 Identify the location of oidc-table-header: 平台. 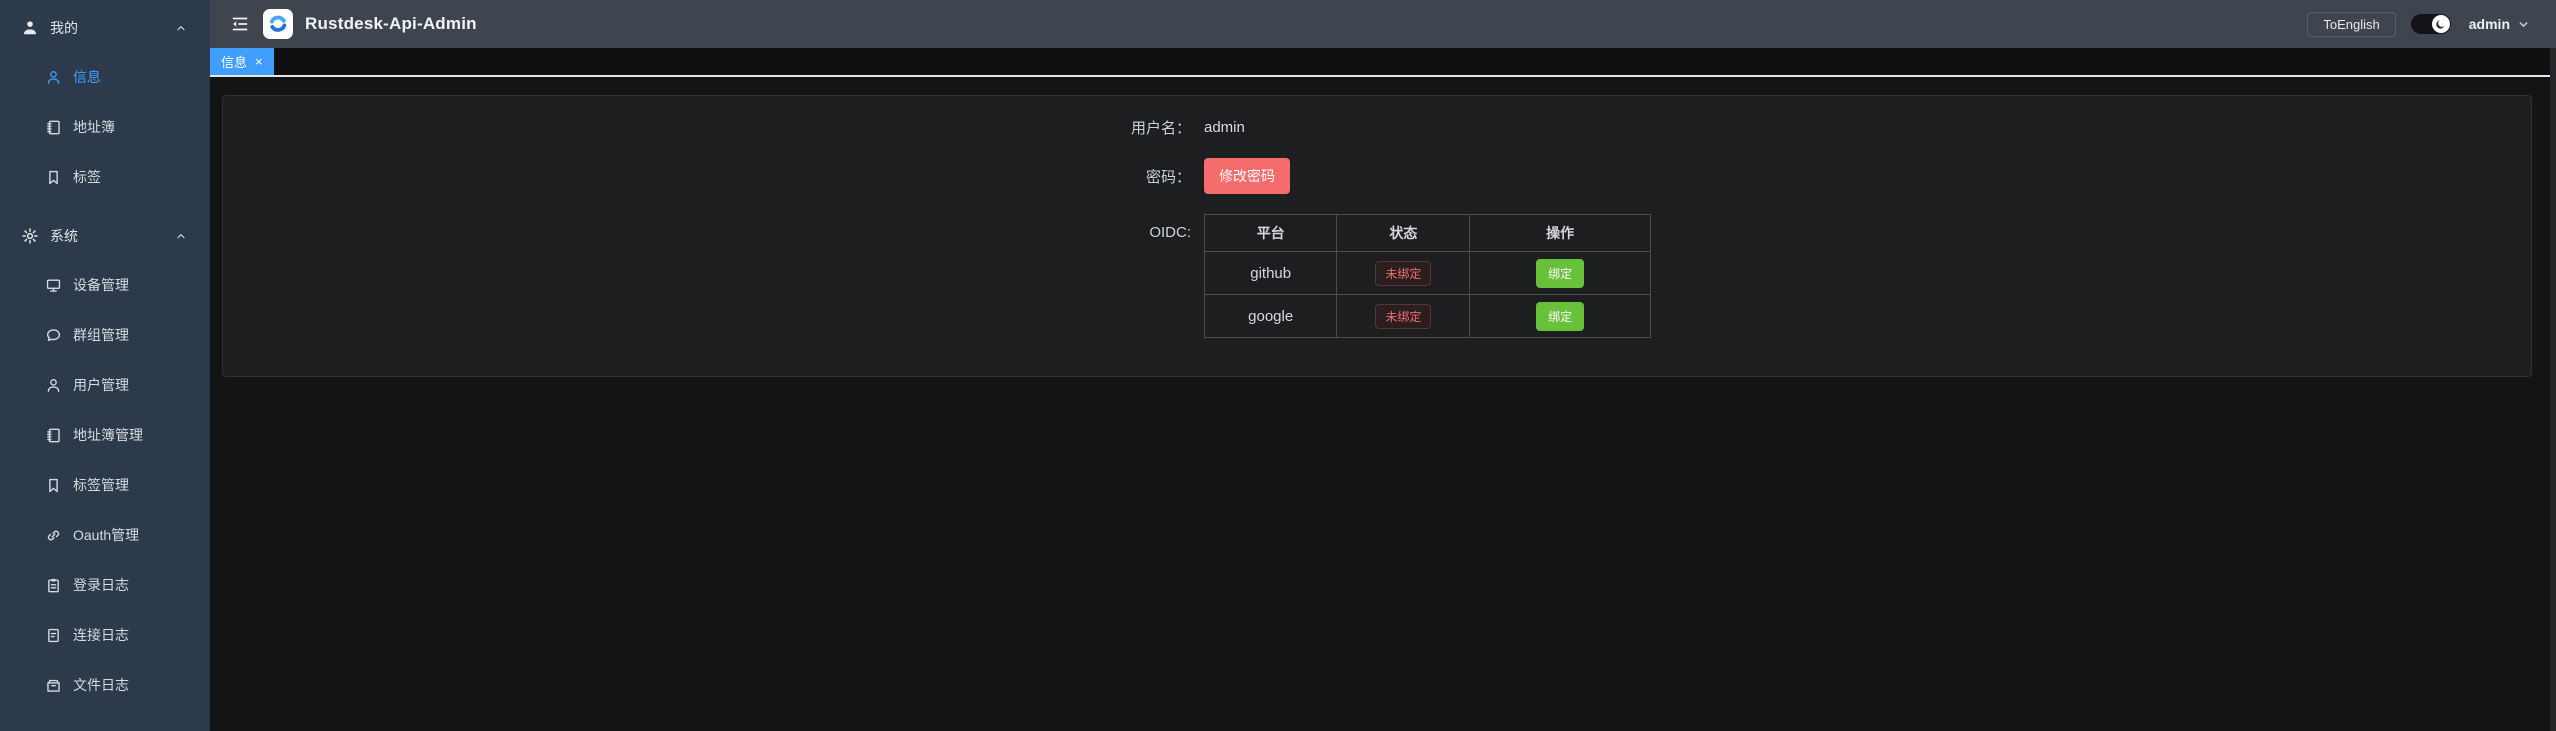
(1270, 233).